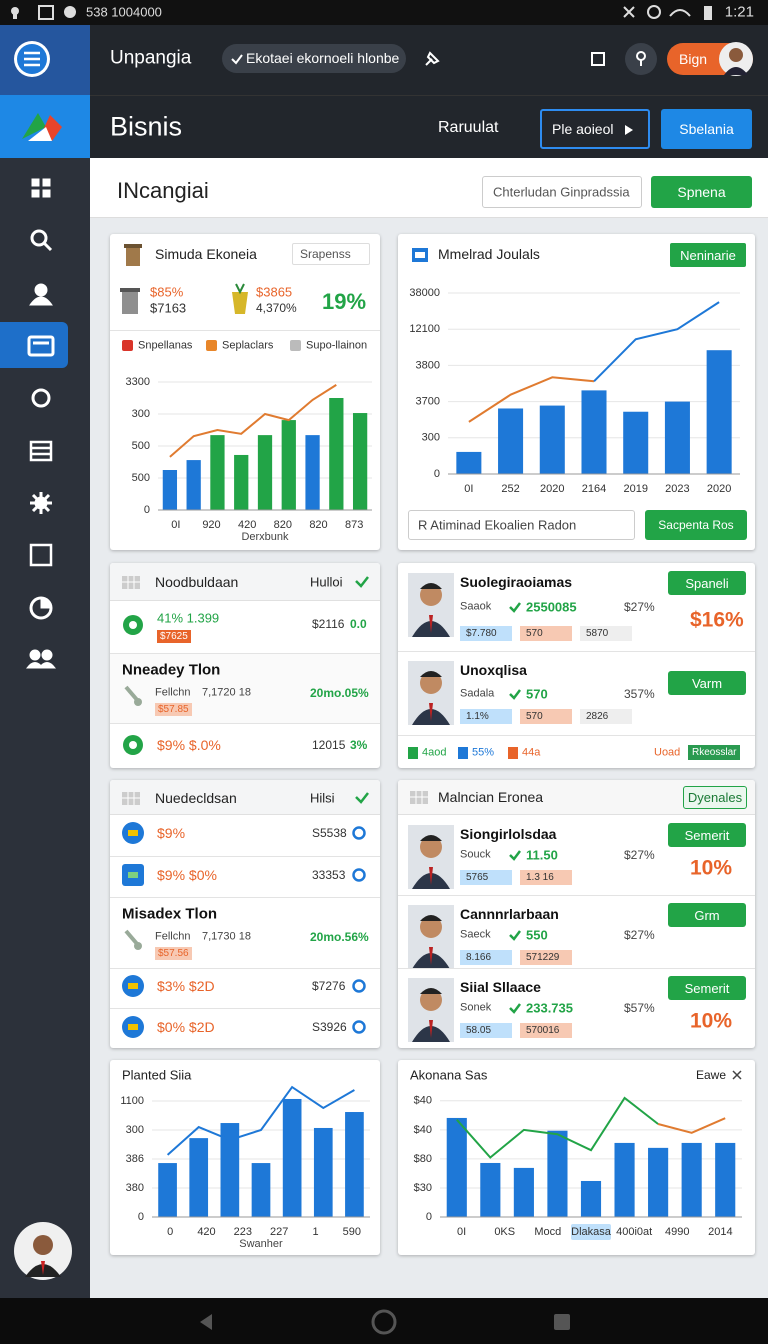  I want to click on header-action: Hilsi, so click(322, 797).